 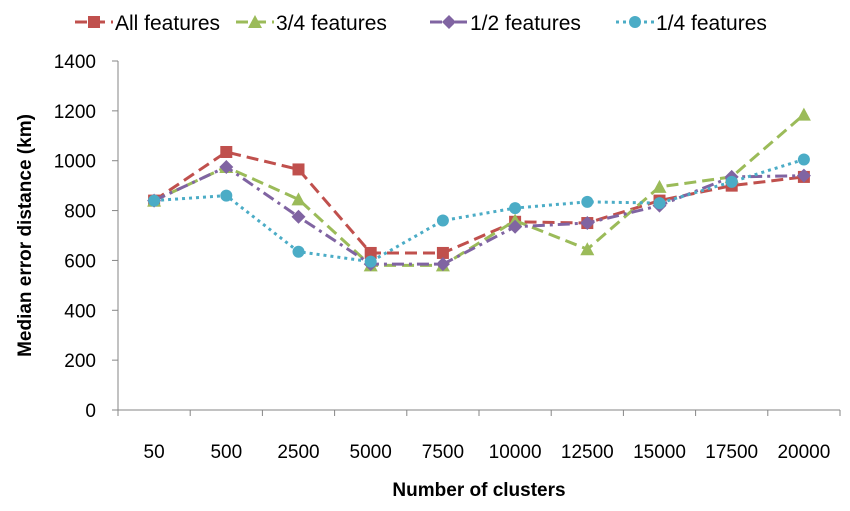 I want to click on x-tick-label: 7500, so click(x=443, y=452).